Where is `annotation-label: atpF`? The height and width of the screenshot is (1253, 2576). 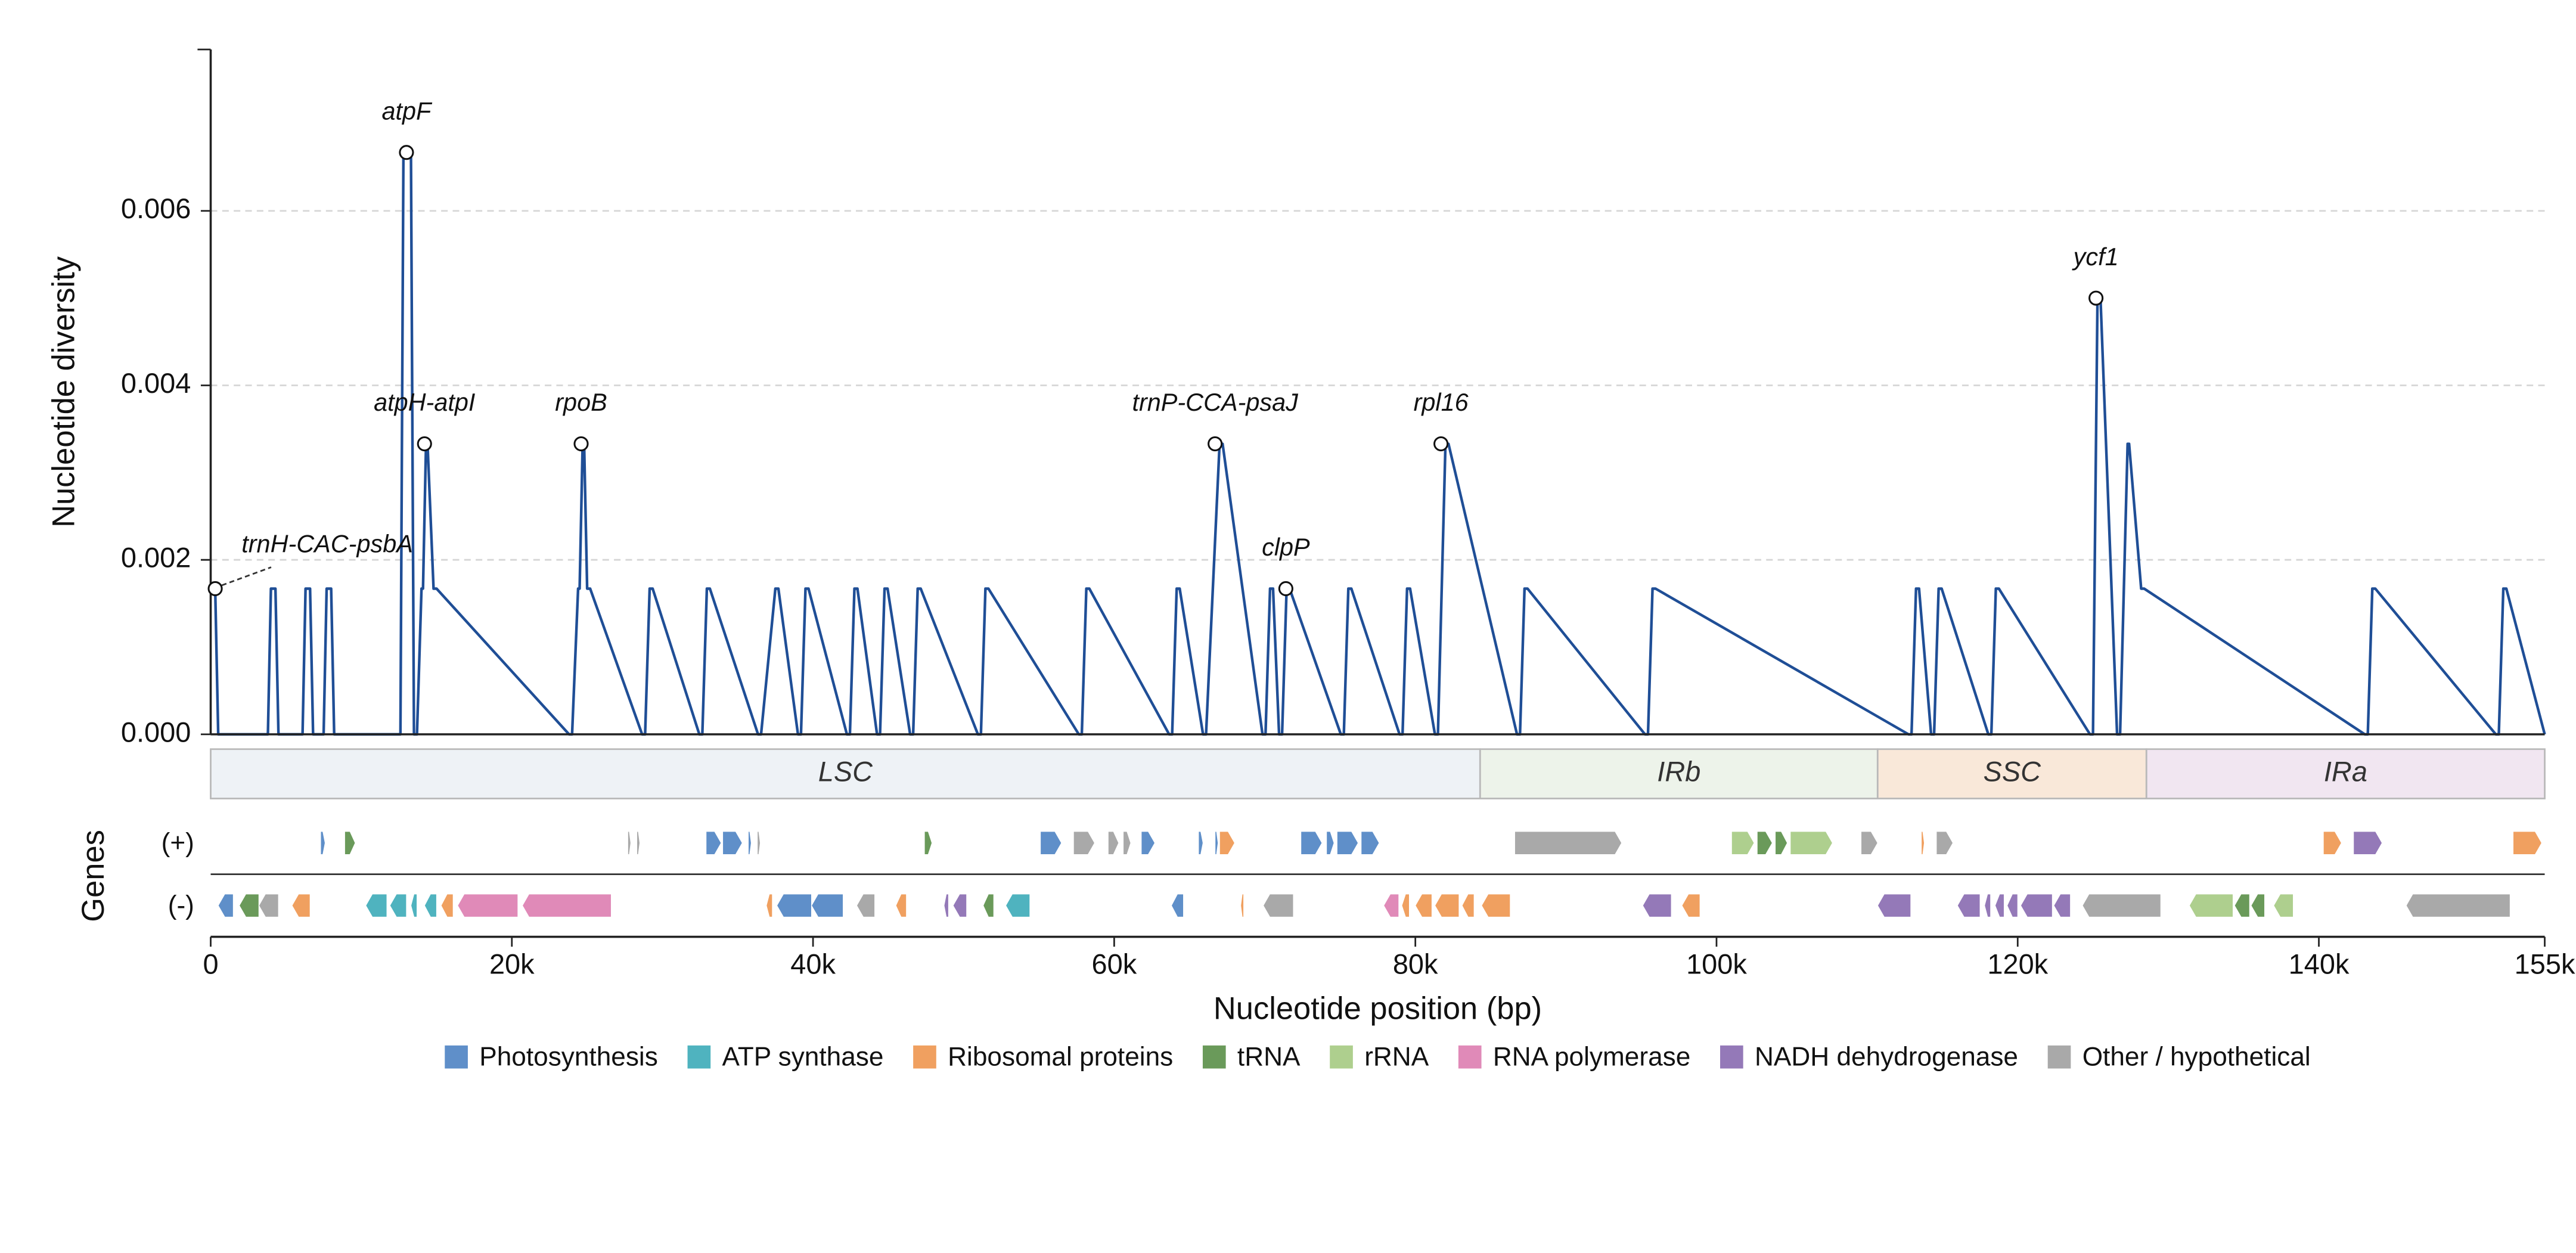
annotation-label: atpF is located at coordinates (407, 111).